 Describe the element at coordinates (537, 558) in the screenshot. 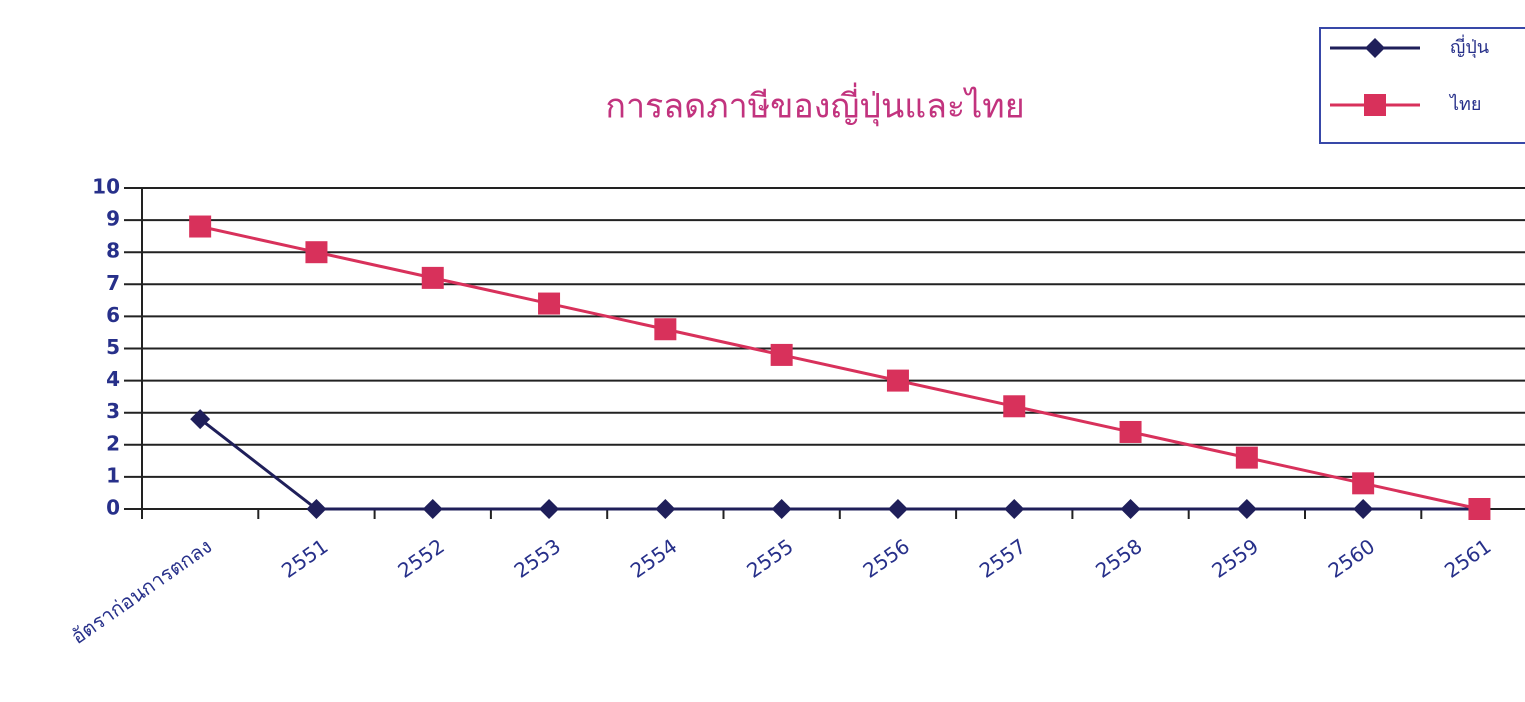

I see `x-tick-label: 2553` at that location.